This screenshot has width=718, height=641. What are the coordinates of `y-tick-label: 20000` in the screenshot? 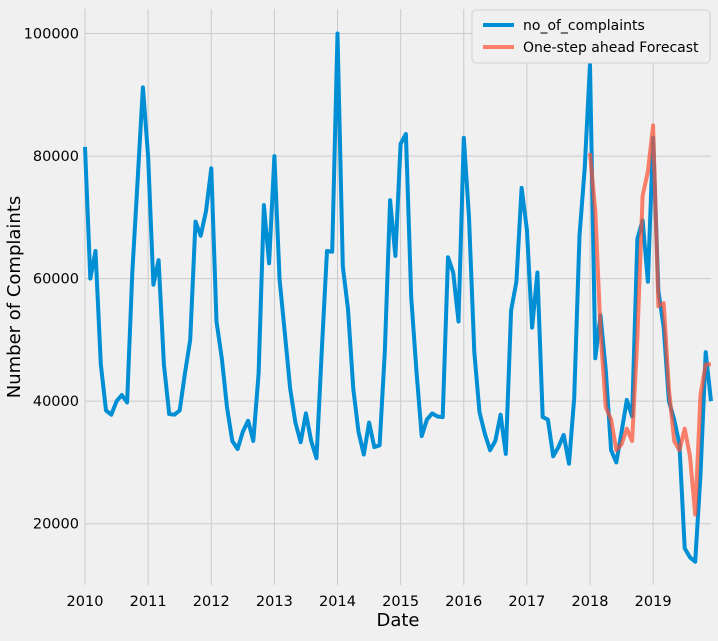 It's located at (56, 525).